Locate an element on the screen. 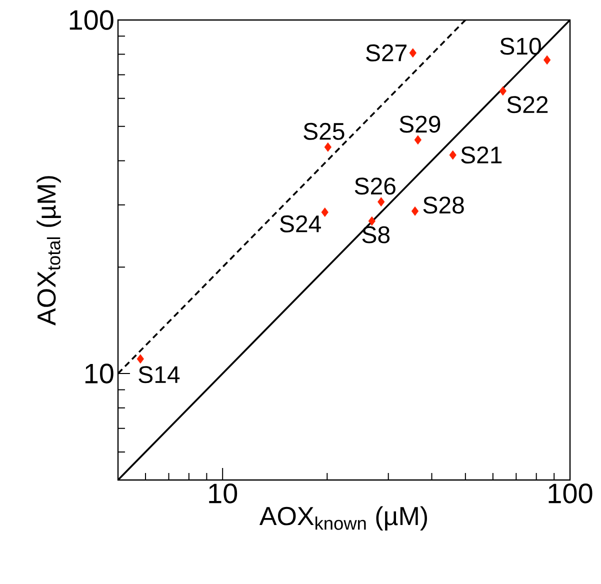 This screenshot has height=584, width=601. annotation: S22 is located at coordinates (527, 105).